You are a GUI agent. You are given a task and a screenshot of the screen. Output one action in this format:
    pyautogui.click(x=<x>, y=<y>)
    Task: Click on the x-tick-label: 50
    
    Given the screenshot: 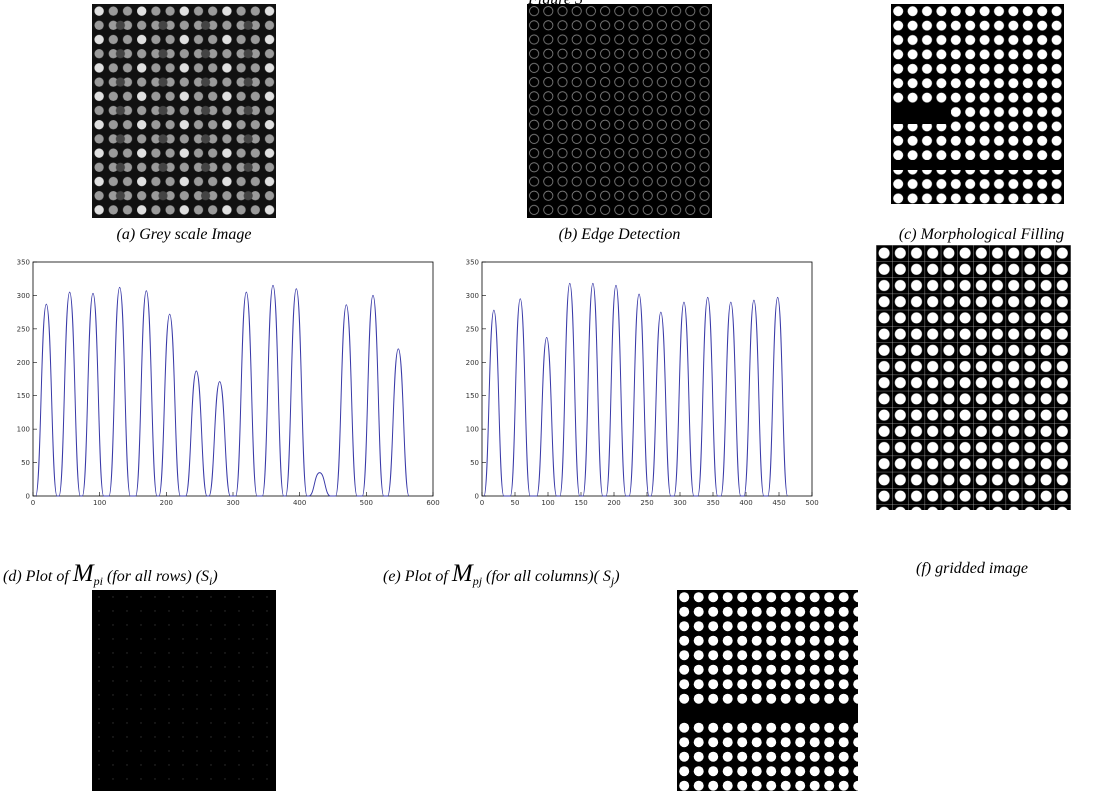 What is the action you would take?
    pyautogui.click(x=515, y=503)
    